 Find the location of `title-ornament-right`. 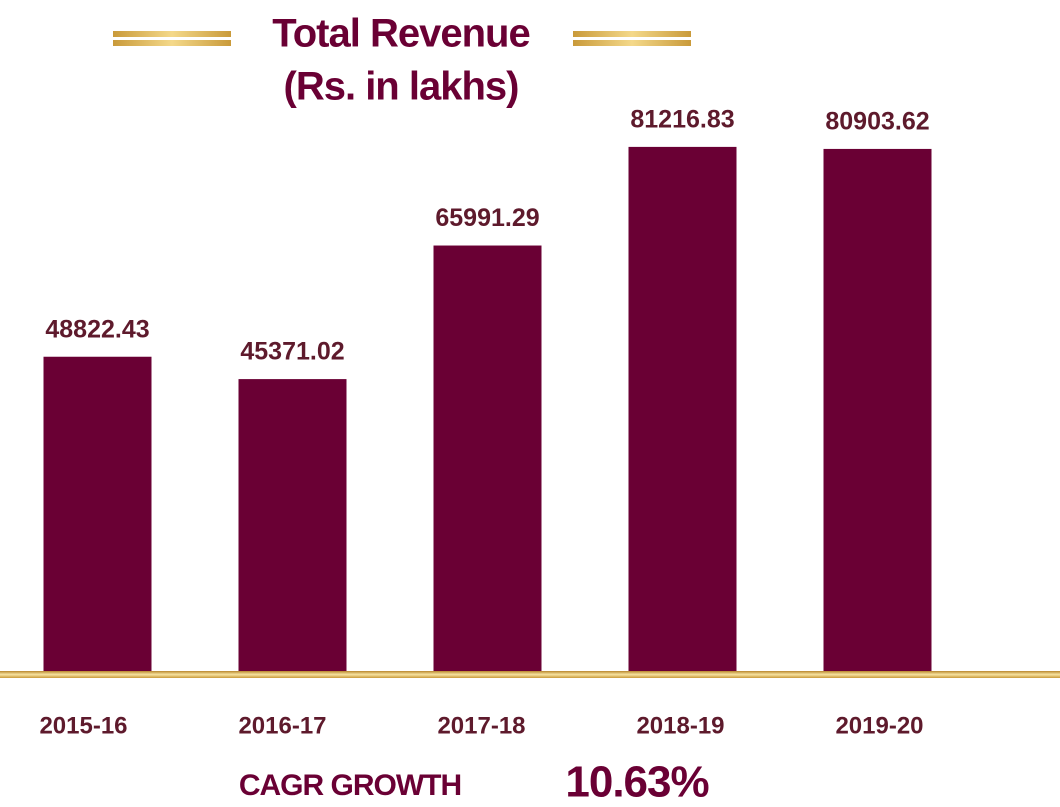

title-ornament-right is located at coordinates (632, 38).